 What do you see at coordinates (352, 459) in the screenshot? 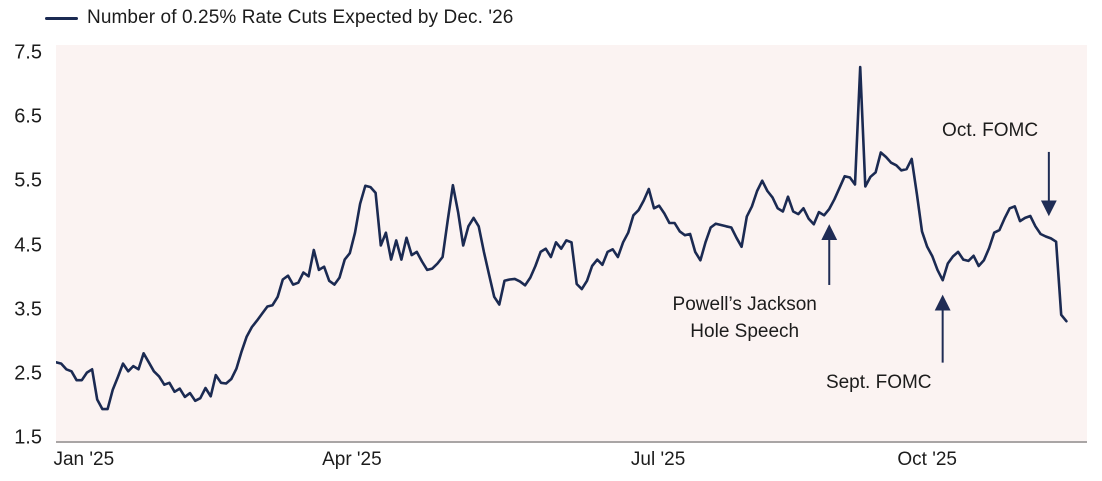
I see `x-tick-label: Apr '25` at bounding box center [352, 459].